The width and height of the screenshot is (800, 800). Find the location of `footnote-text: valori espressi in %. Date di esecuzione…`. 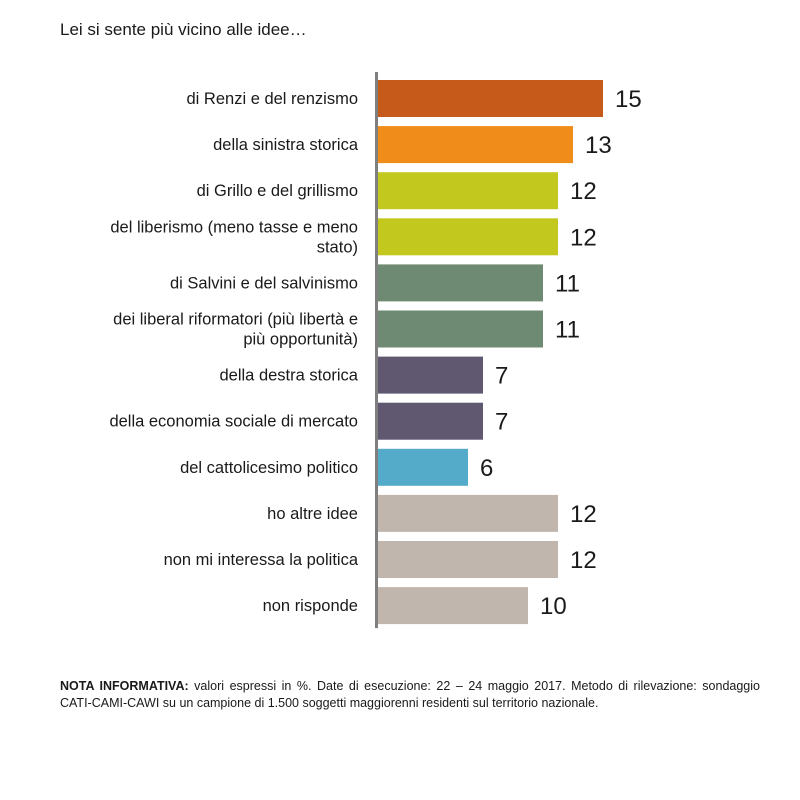

footnote-text: valori espressi in %. Date di esecuzione… is located at coordinates (410, 694).